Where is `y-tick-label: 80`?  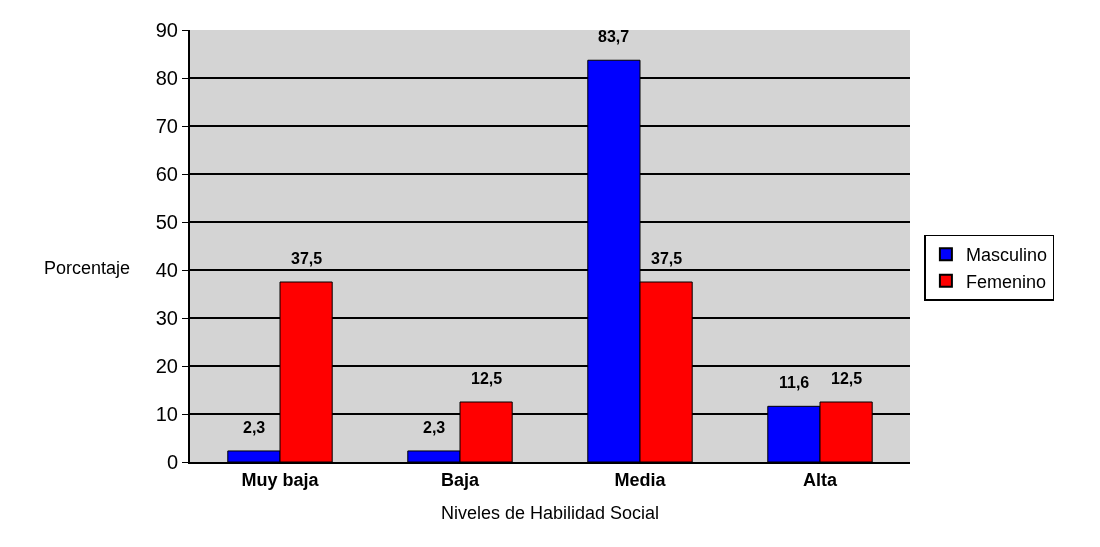
y-tick-label: 80 is located at coordinates (166, 78).